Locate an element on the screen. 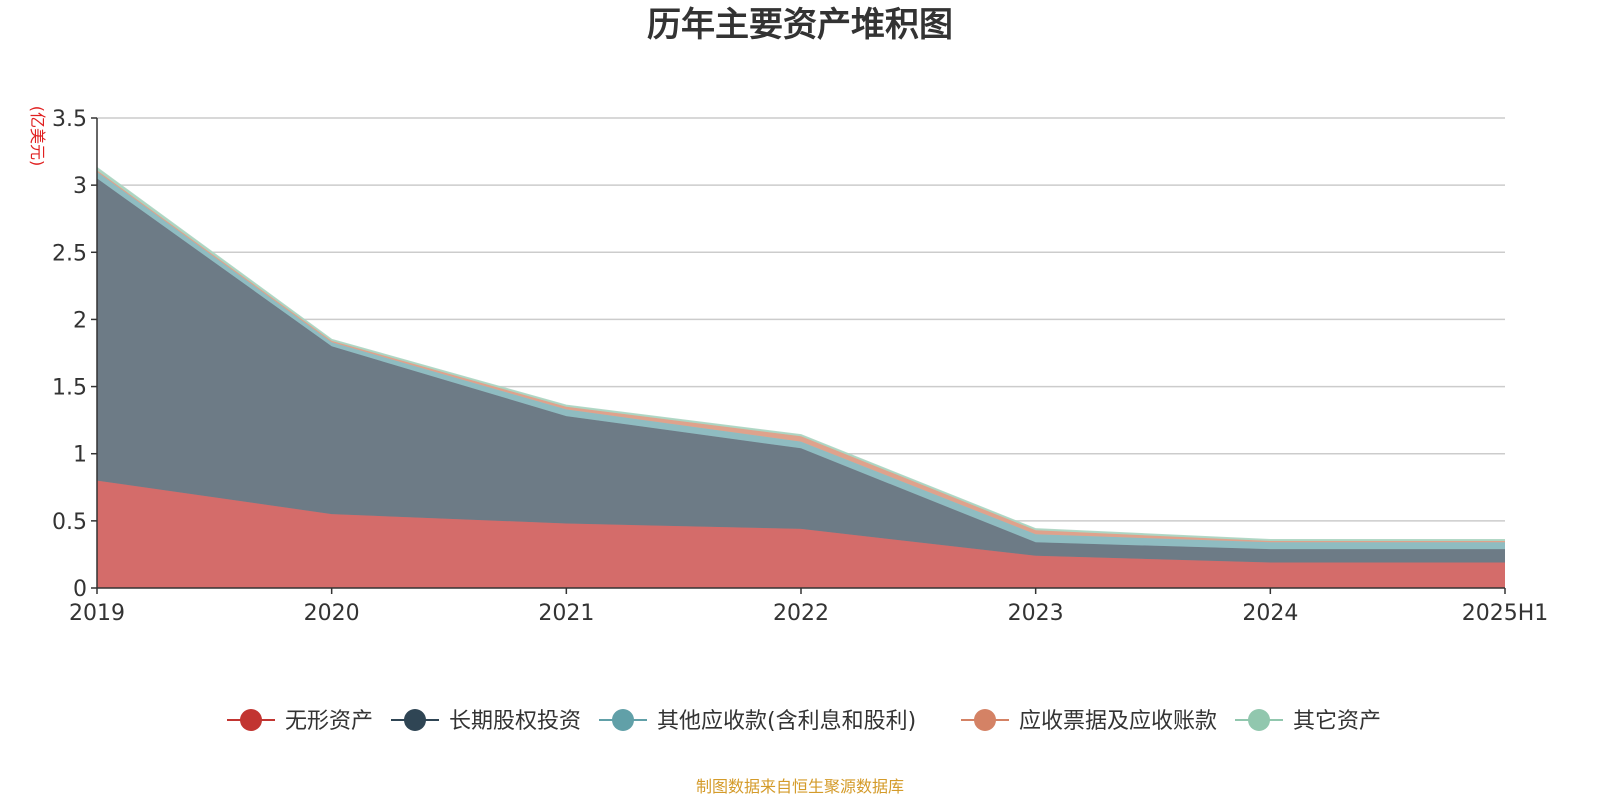  y-tick-label: 0.5 is located at coordinates (69, 522).